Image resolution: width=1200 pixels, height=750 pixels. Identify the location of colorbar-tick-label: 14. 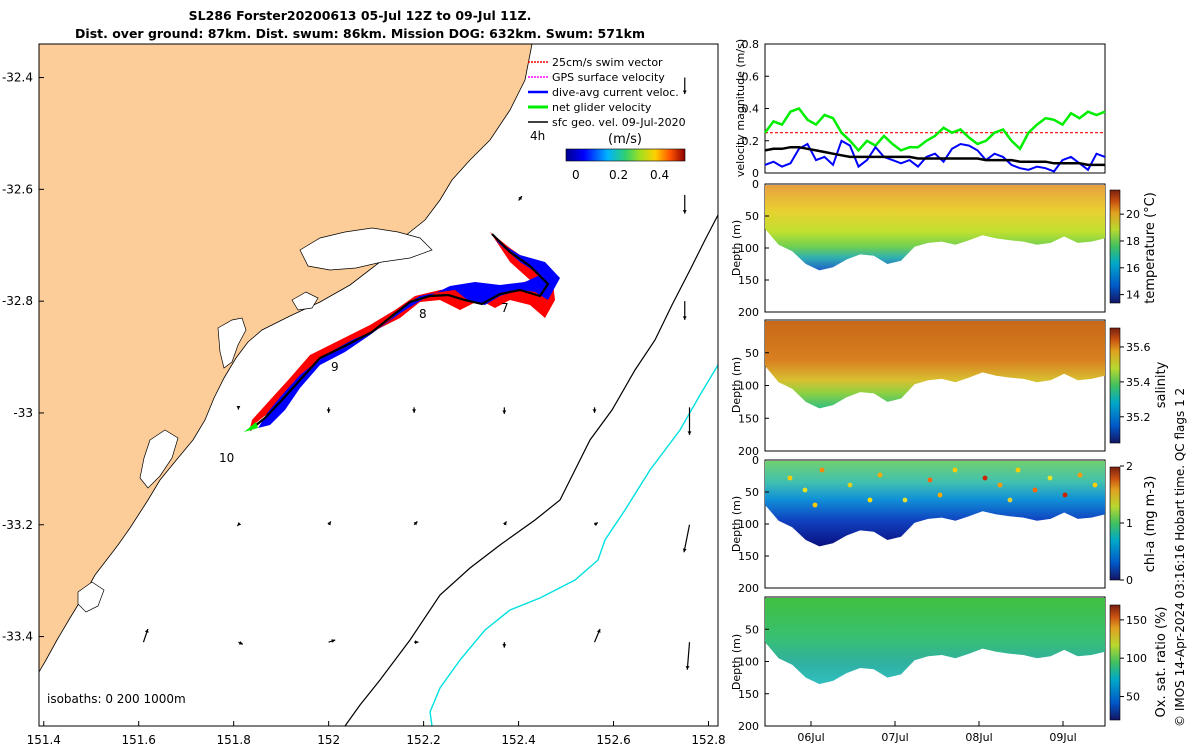
(1133, 295).